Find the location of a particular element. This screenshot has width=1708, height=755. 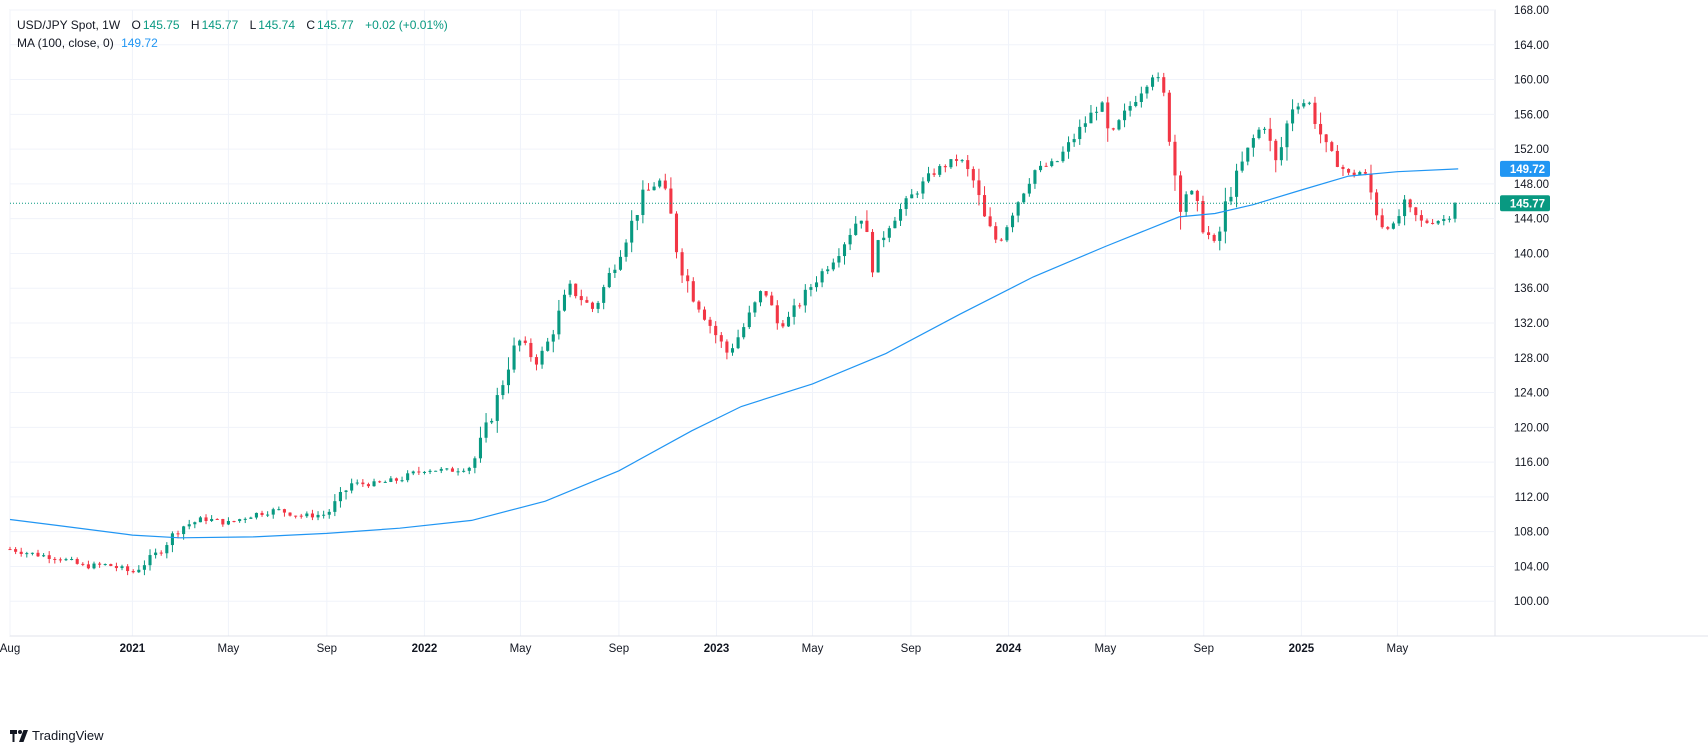

legend-close: 145.77 is located at coordinates (335, 25).